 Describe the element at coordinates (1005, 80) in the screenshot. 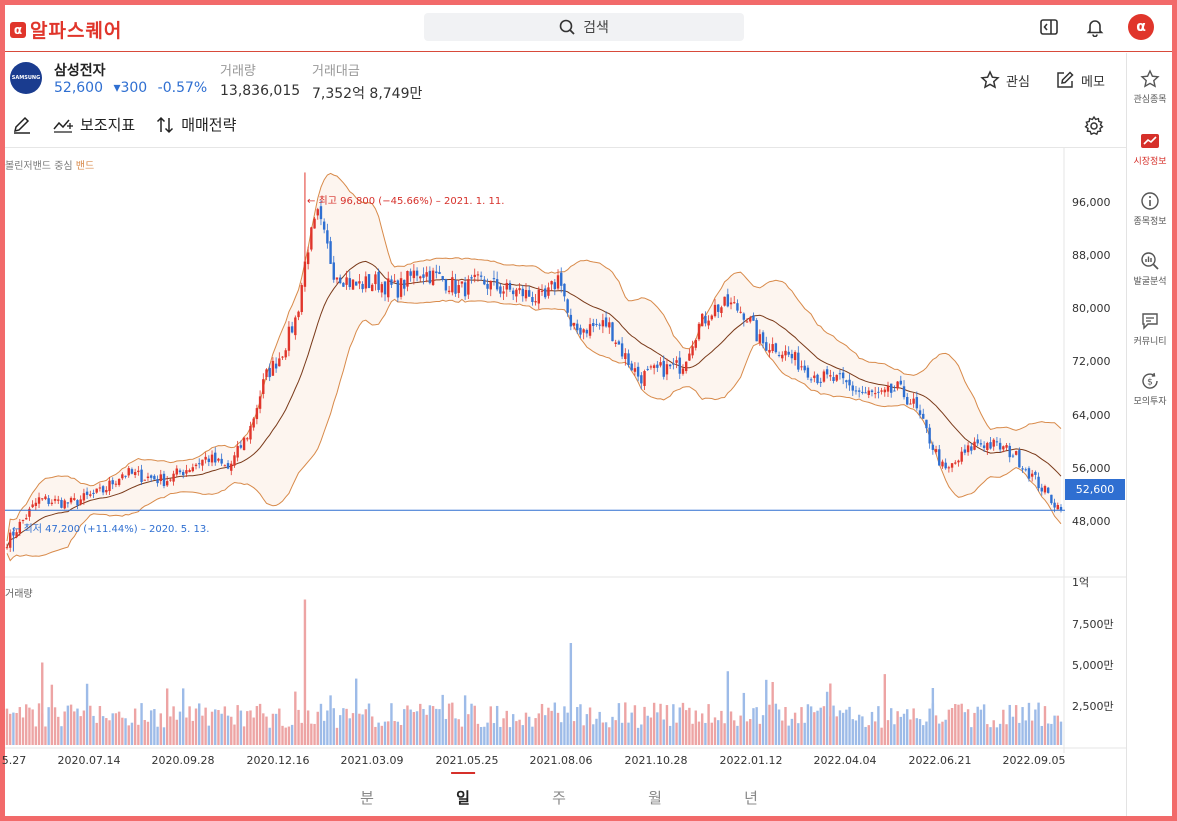

I see `watch-button: 관심` at that location.